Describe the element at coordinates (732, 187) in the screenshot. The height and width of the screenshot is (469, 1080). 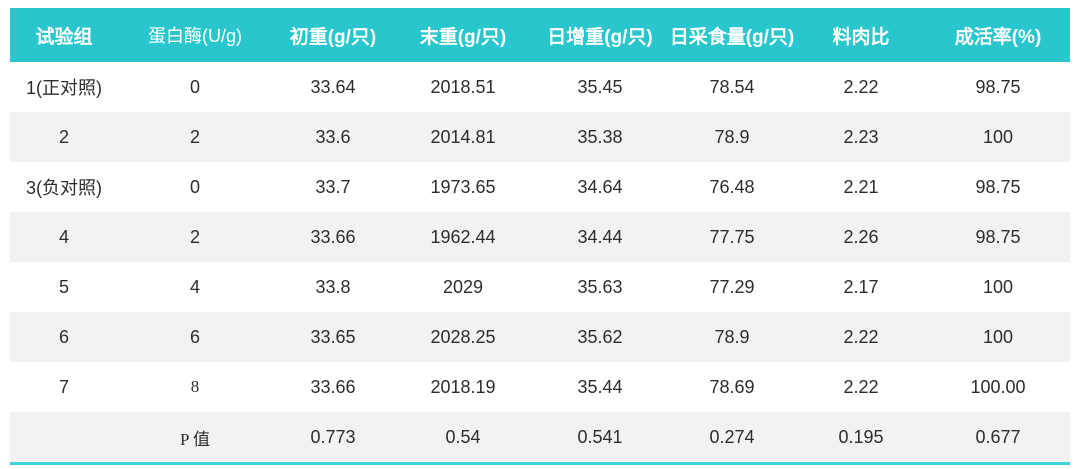
I see `table-cell: 76.48` at that location.